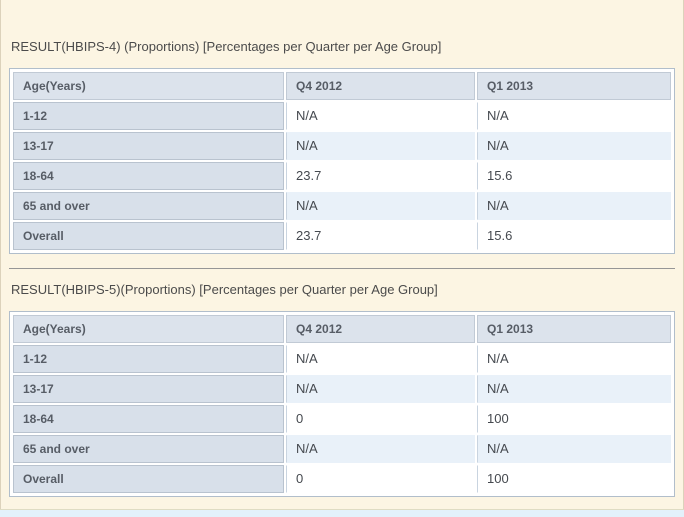  Describe the element at coordinates (342, 268) in the screenshot. I see `section-separator` at that location.